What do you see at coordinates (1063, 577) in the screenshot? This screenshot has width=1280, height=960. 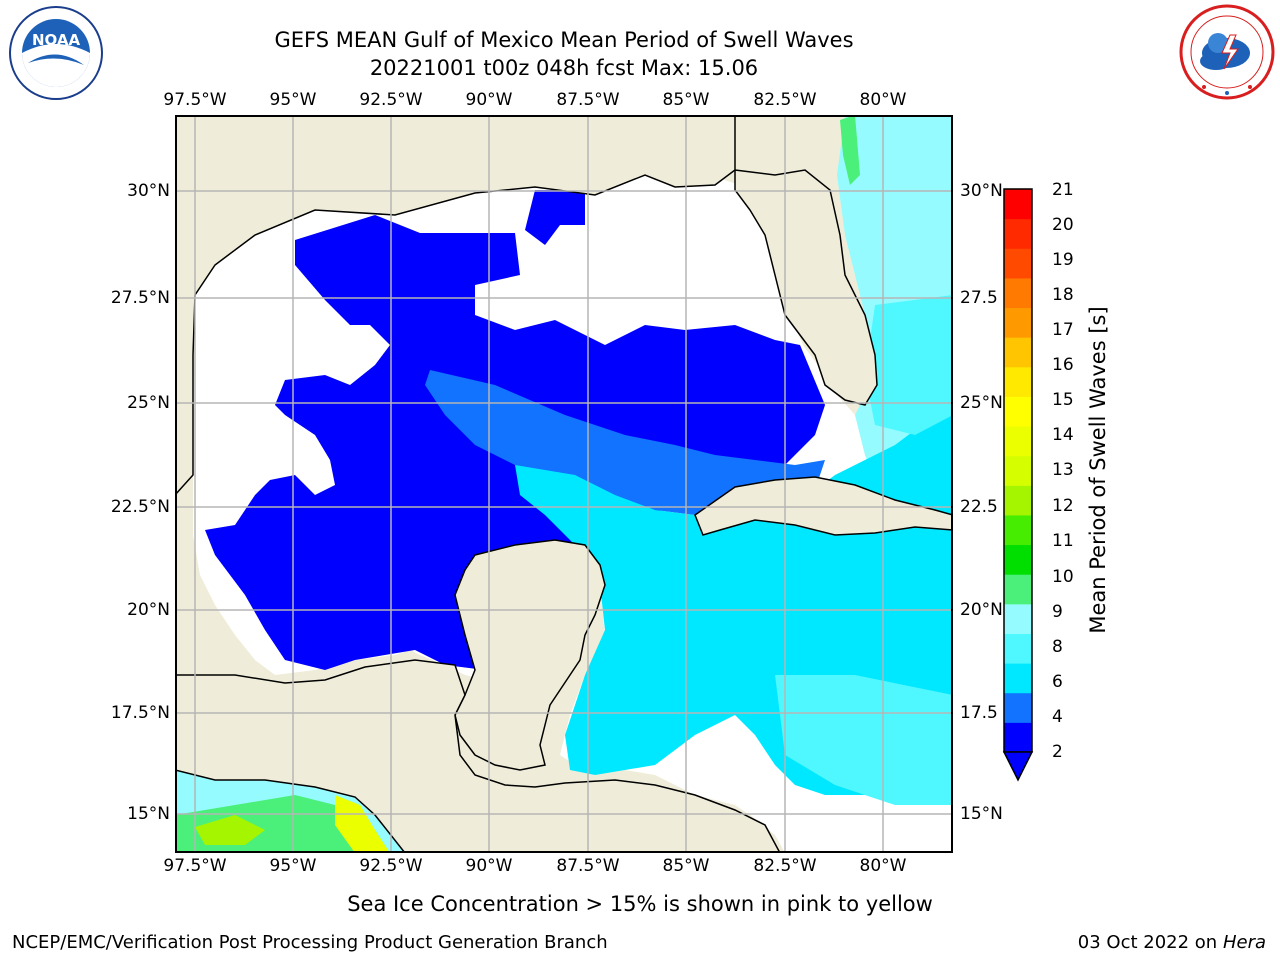 I see `colorbar-tick: 10` at bounding box center [1063, 577].